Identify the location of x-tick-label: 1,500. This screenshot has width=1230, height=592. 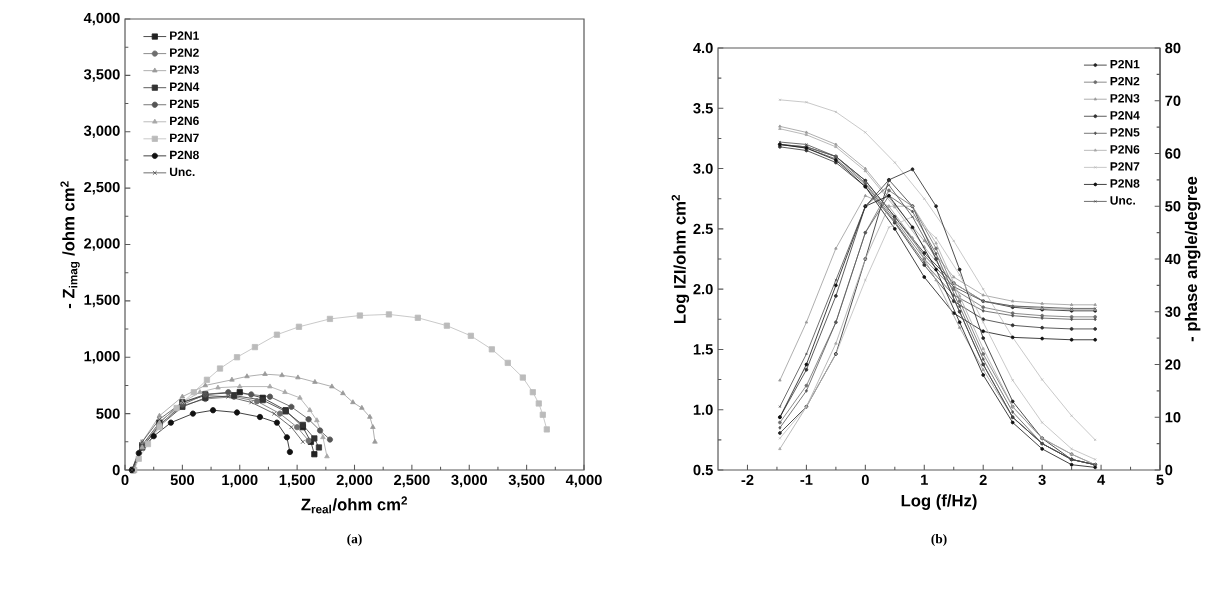
(297, 481).